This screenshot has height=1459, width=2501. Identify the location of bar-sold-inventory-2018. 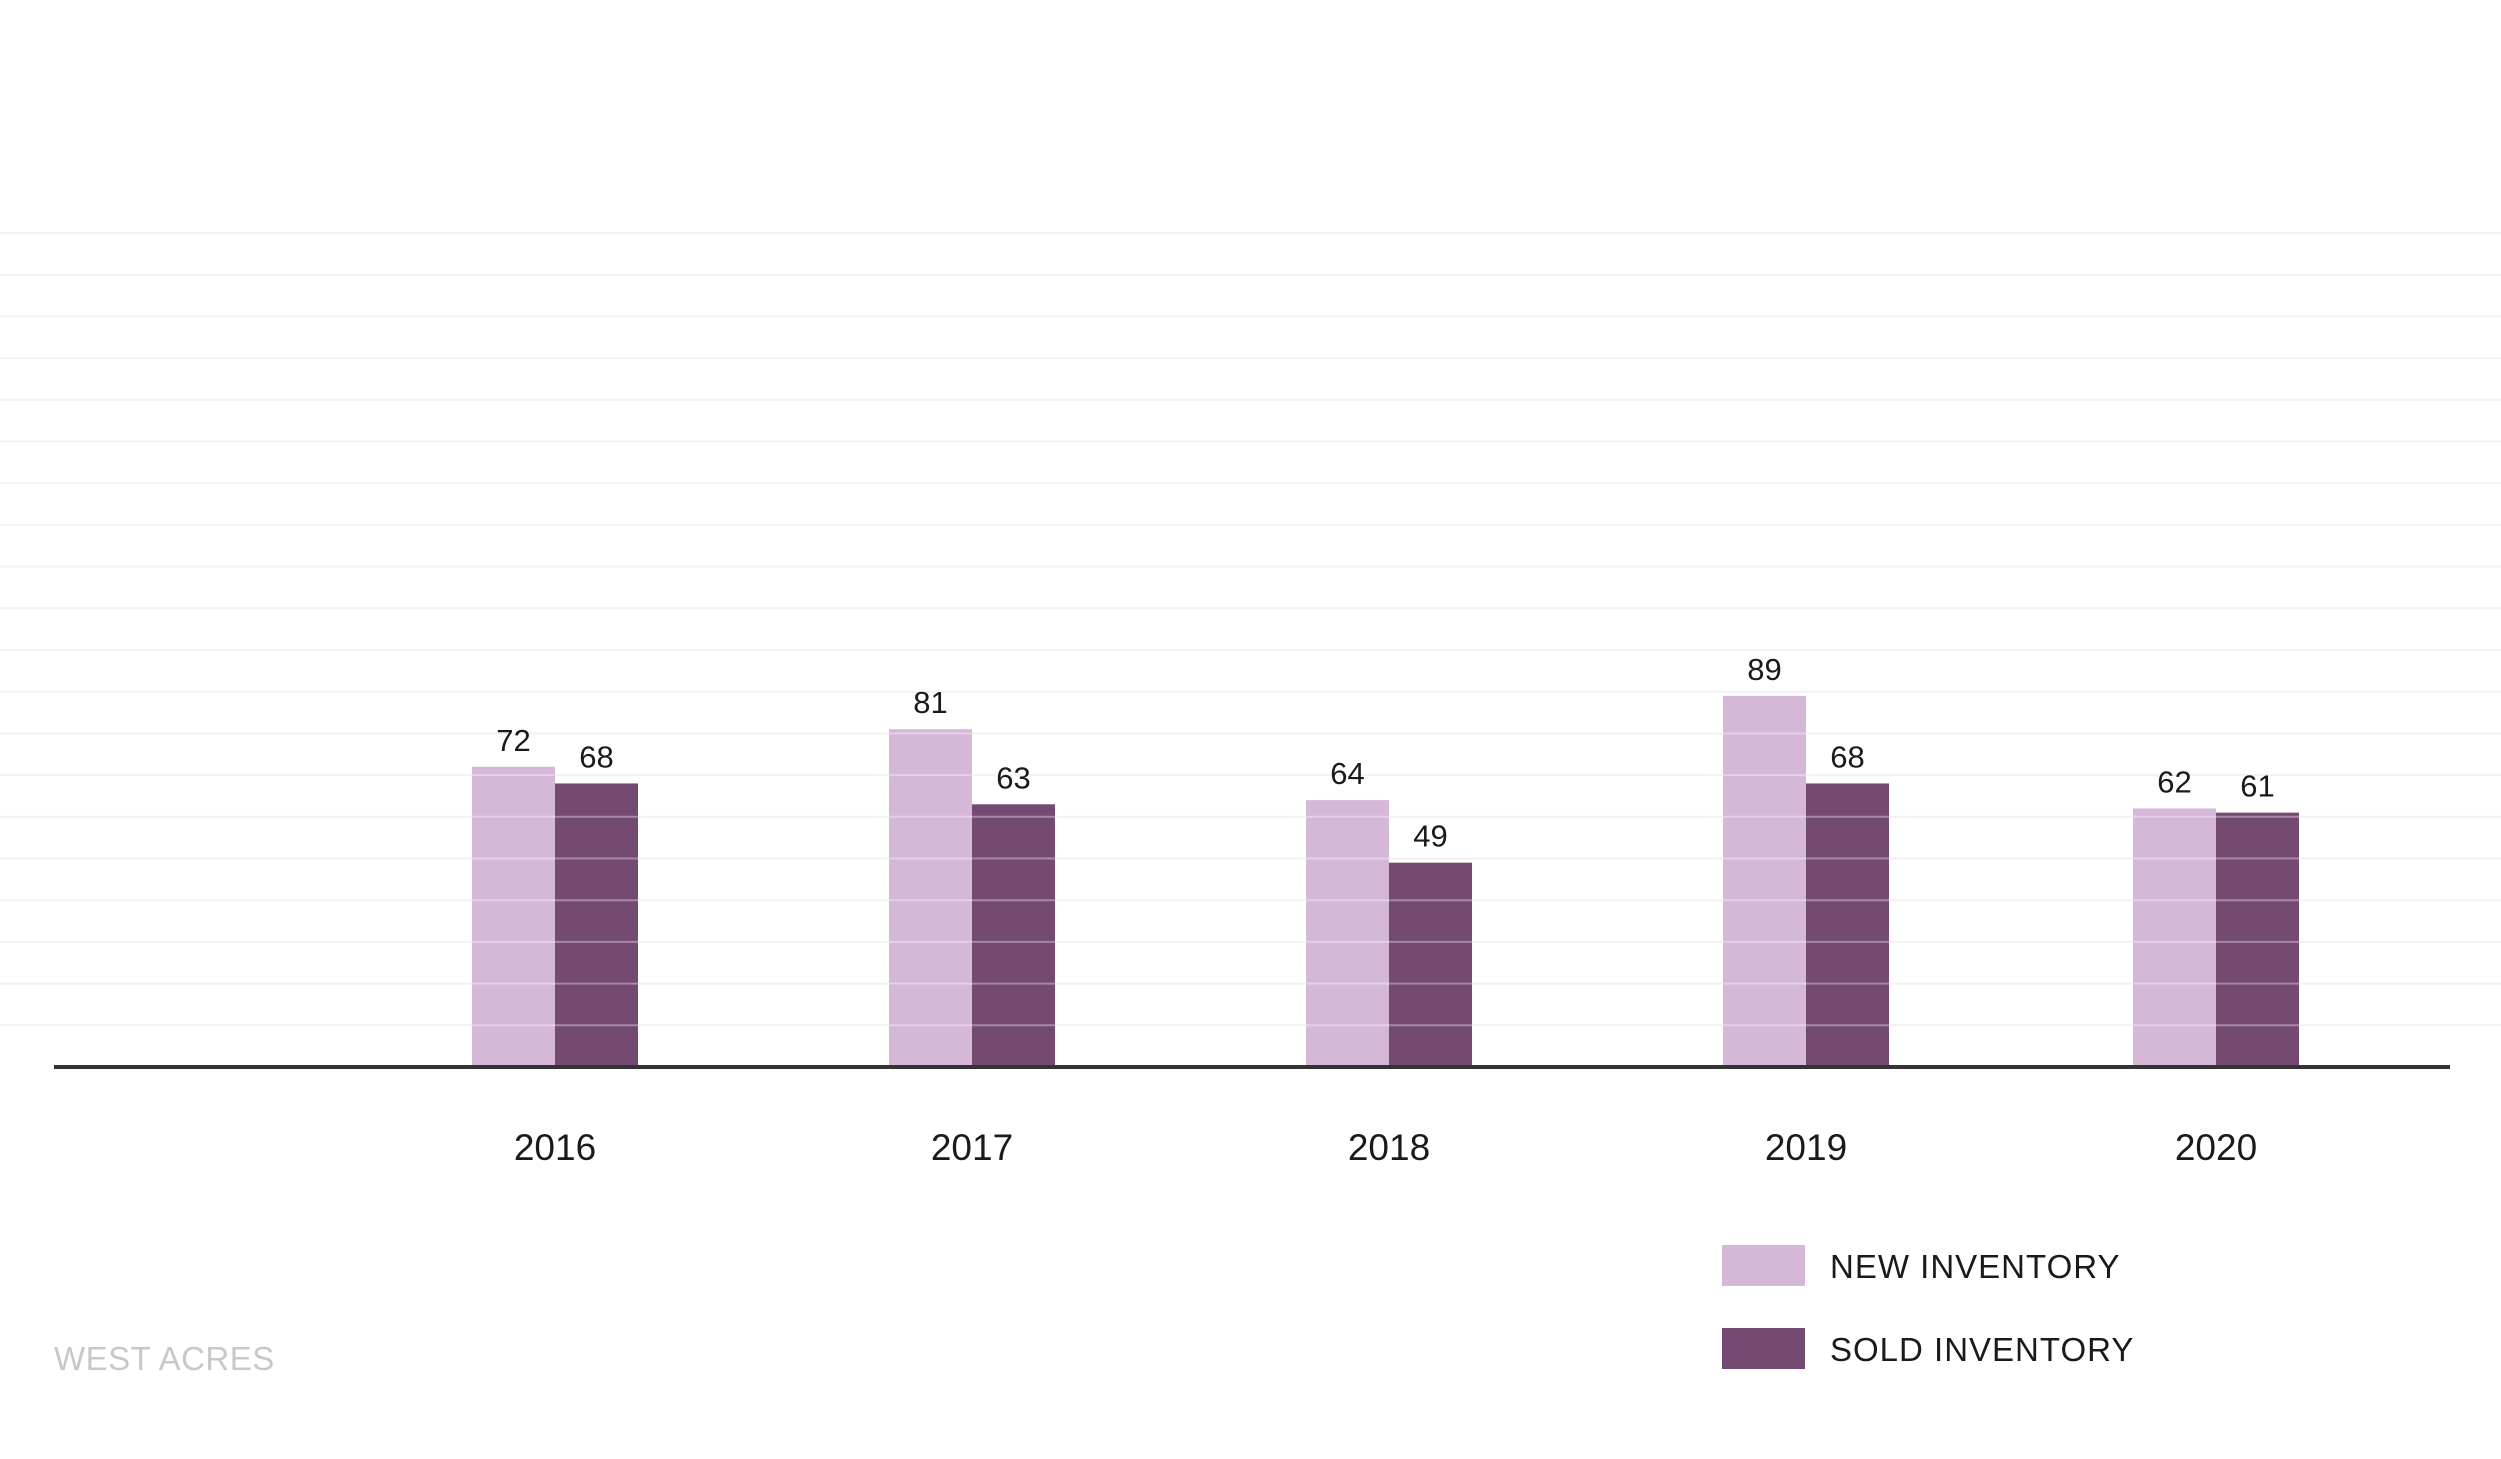
(1430, 964).